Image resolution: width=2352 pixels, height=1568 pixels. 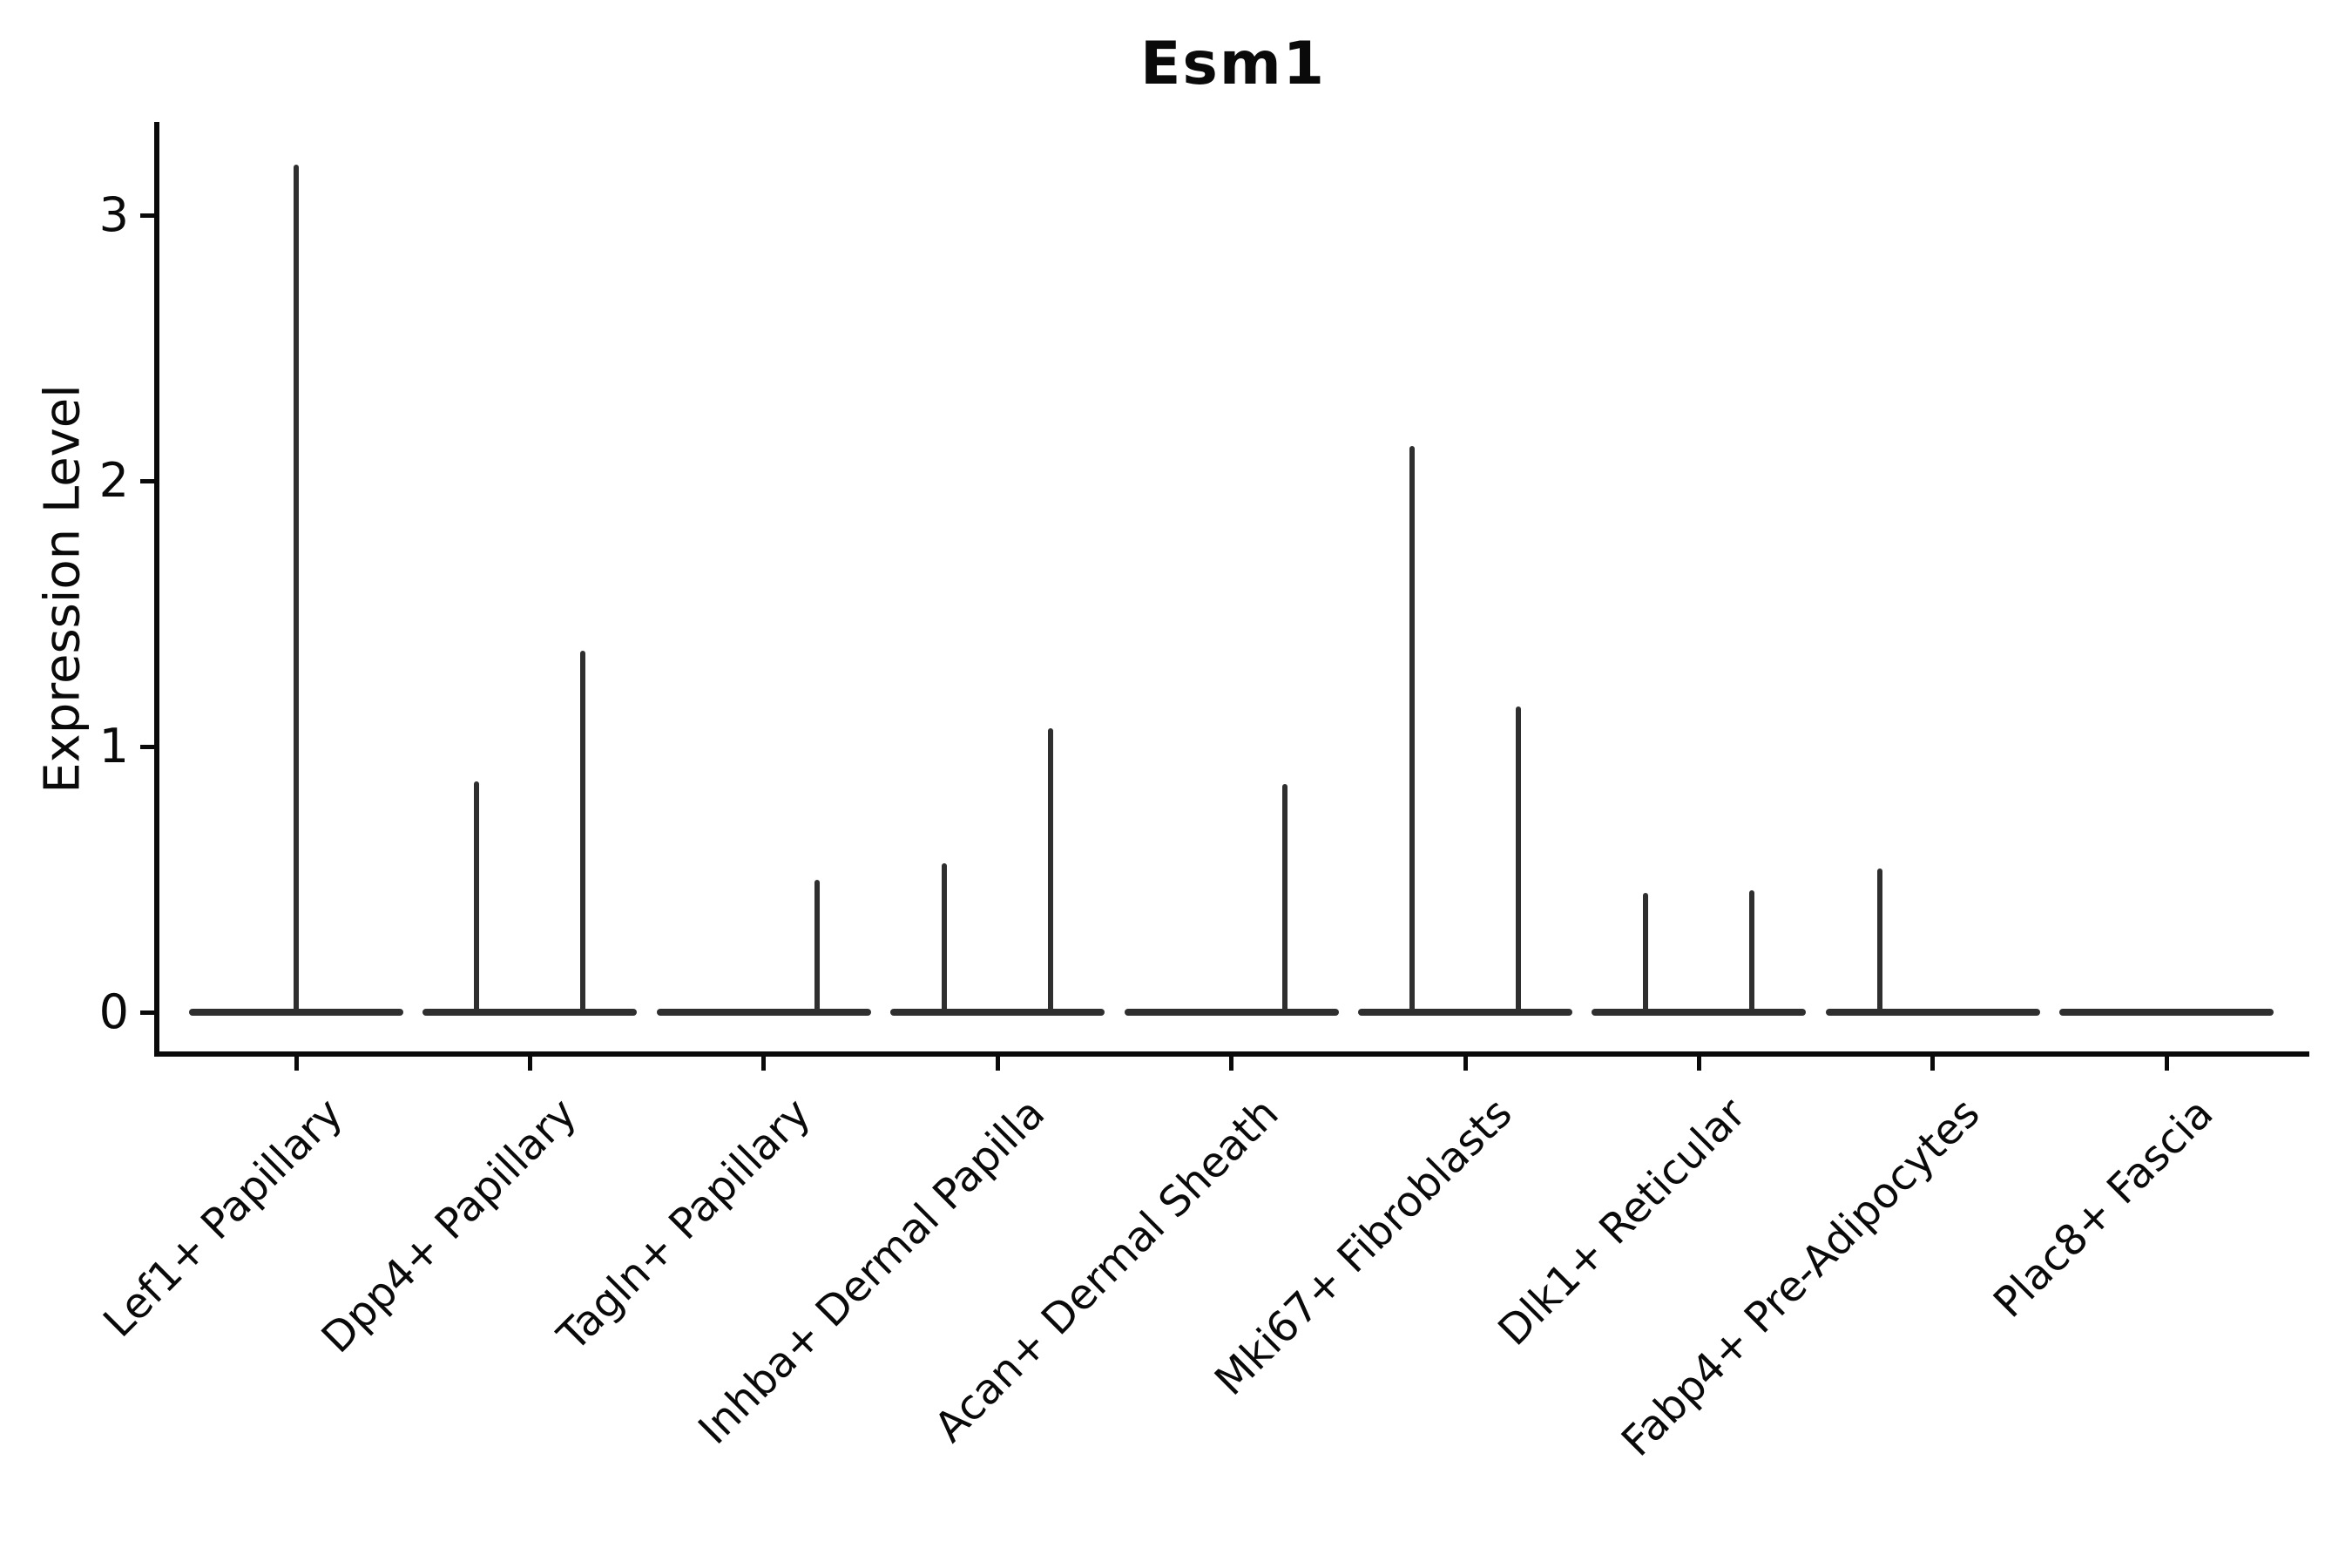 What do you see at coordinates (1622, 1222) in the screenshot?
I see `x-tick-label: Dlk1+ Reticular` at bounding box center [1622, 1222].